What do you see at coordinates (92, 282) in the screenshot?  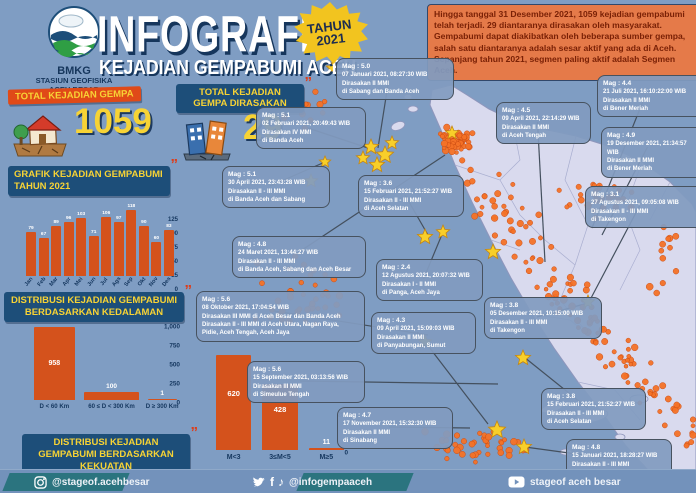 I see `x-tick-label: Jun` at bounding box center [92, 282].